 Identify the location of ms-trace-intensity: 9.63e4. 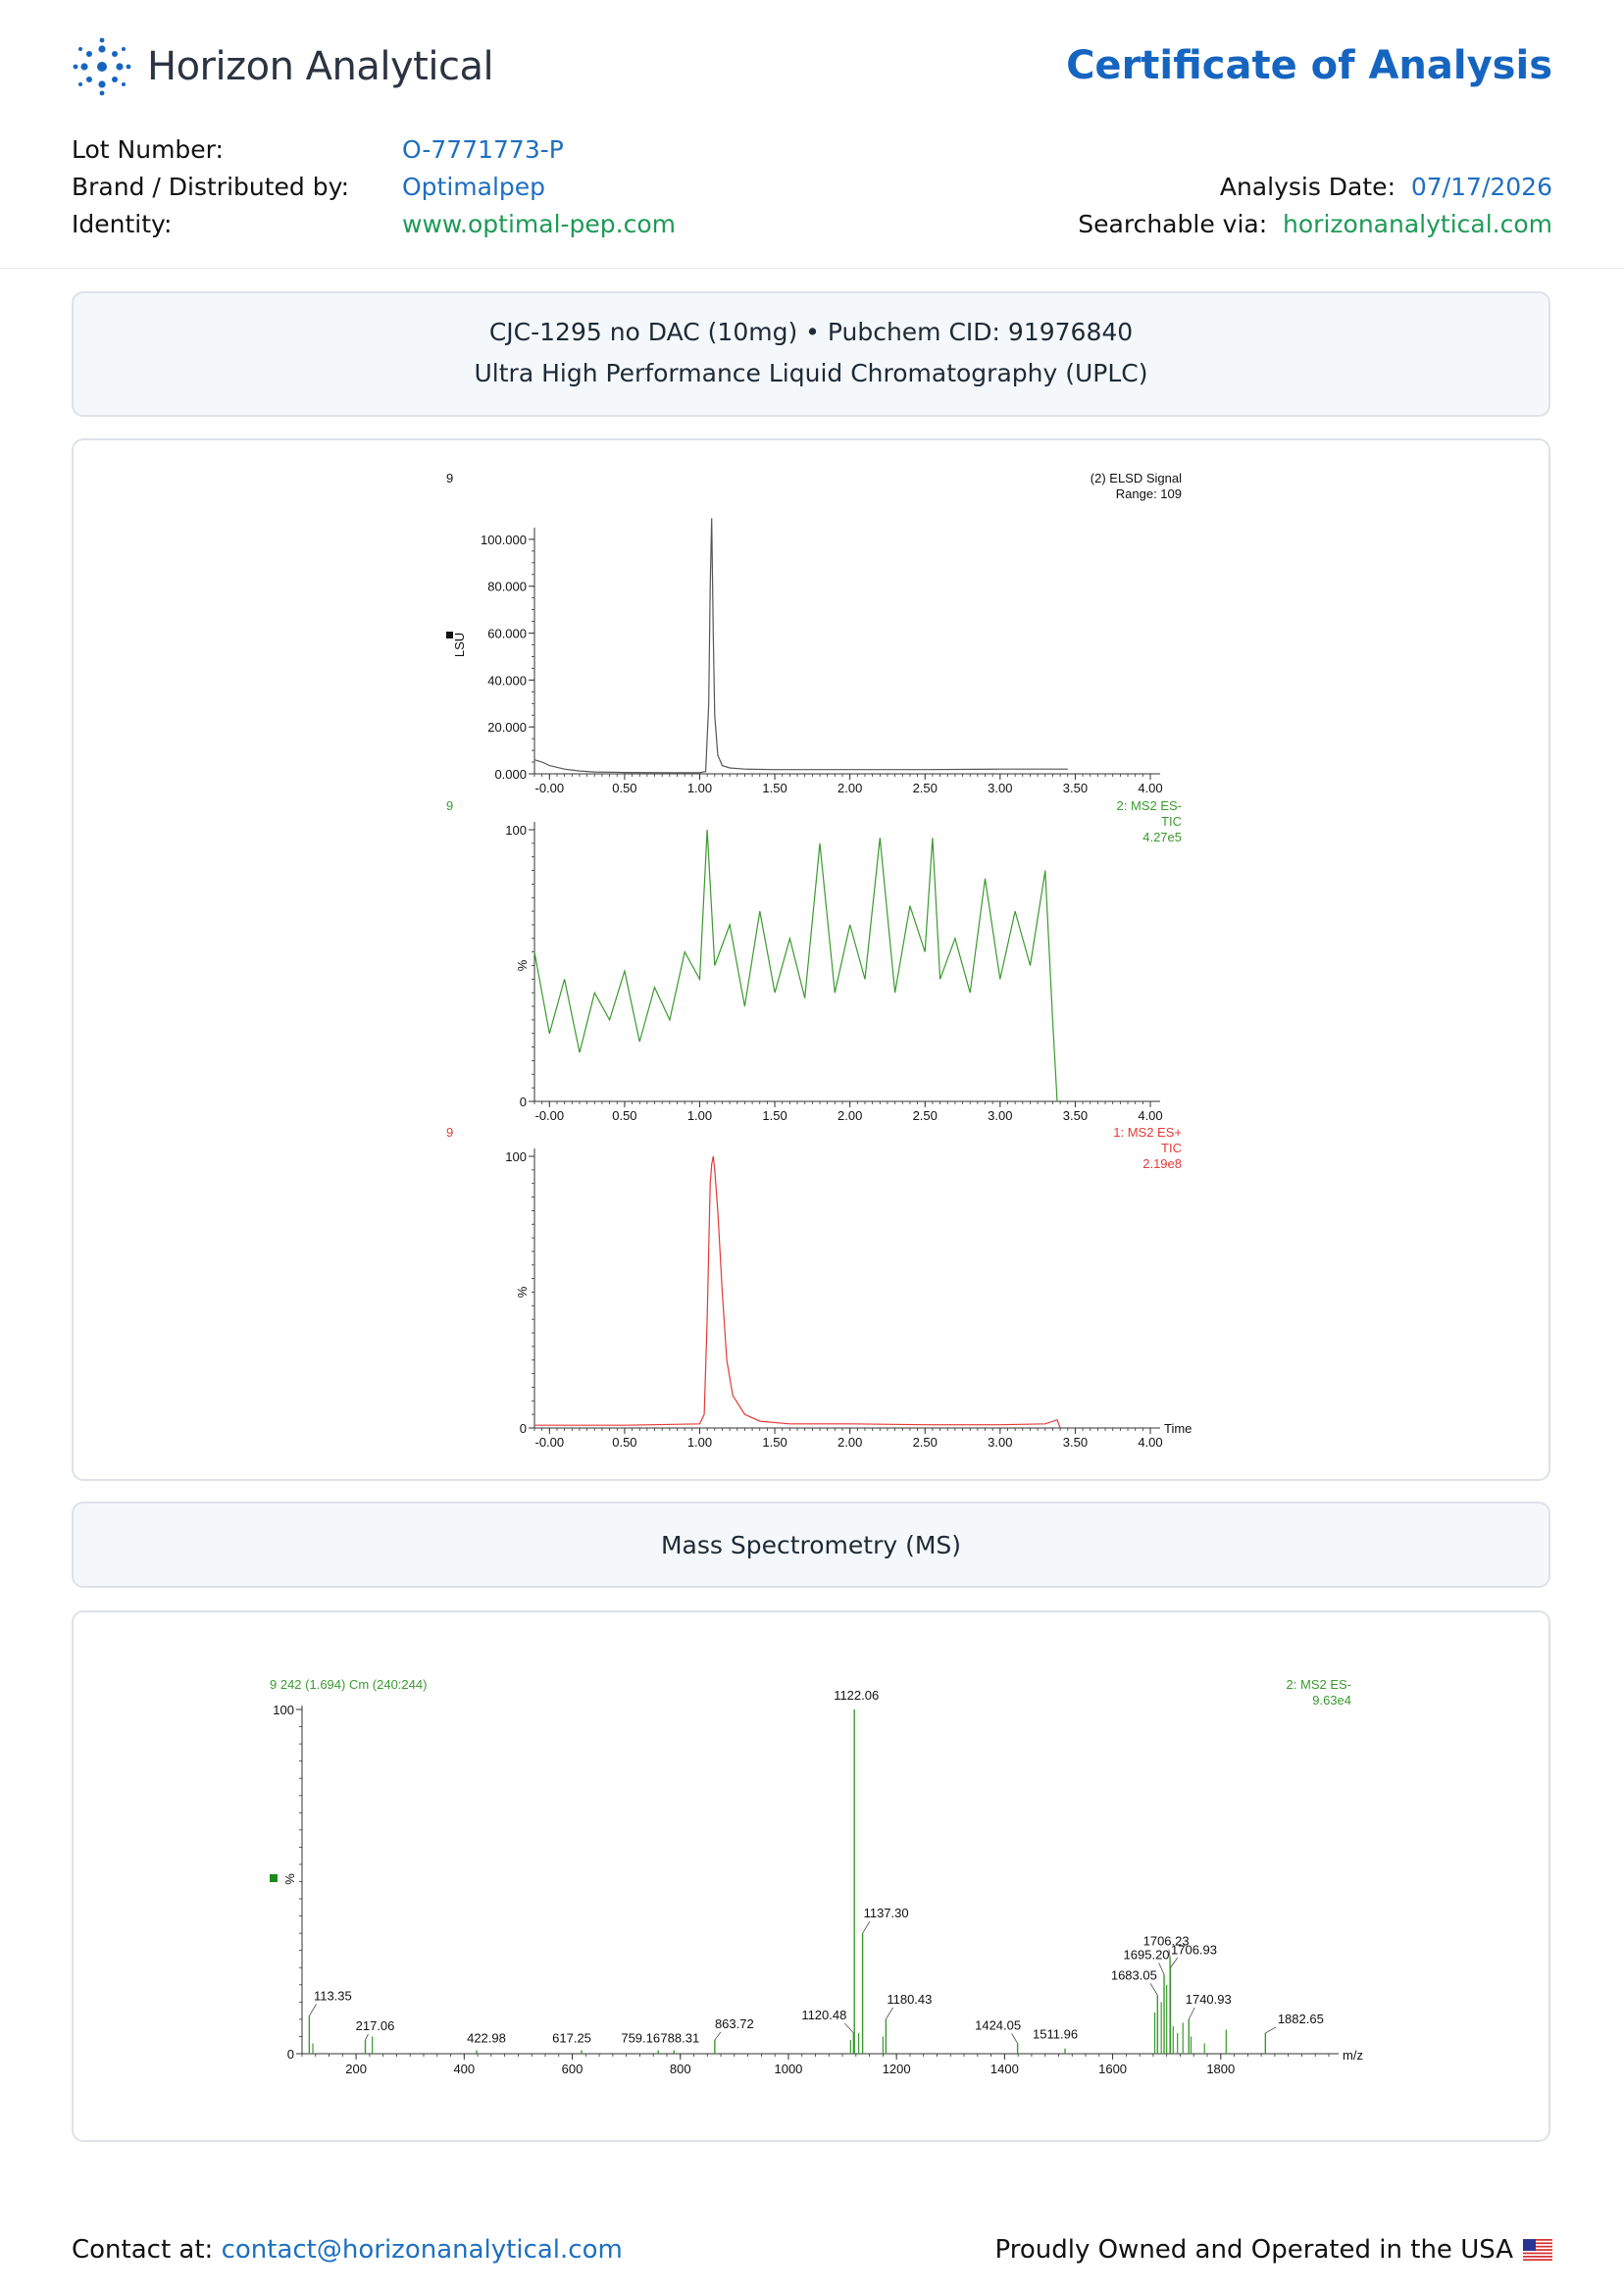
(1331, 1700).